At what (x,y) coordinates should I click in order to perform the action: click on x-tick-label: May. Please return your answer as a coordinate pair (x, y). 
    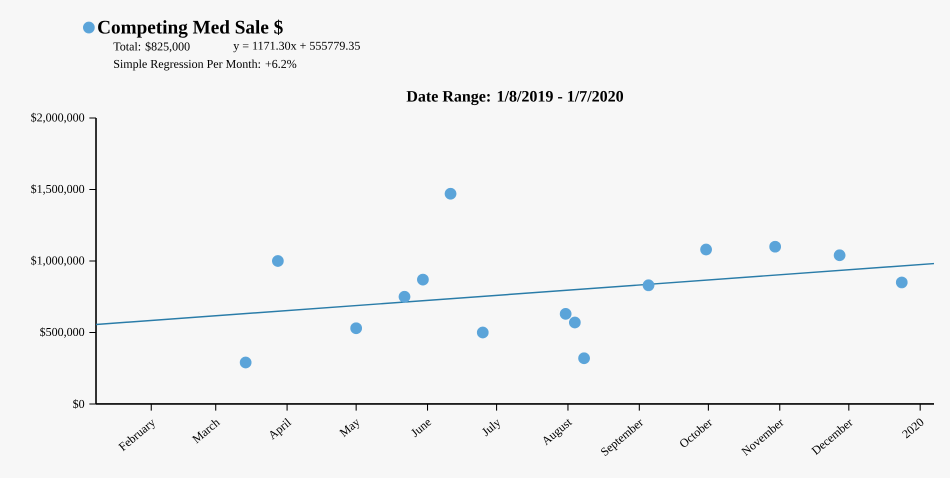
    Looking at the image, I should click on (349, 428).